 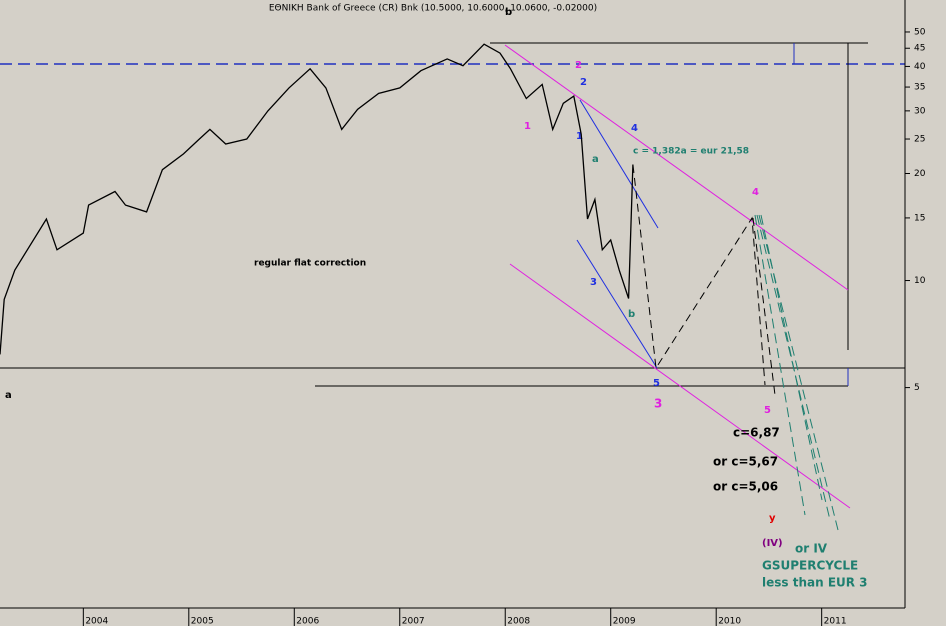 What do you see at coordinates (920, 281) in the screenshot?
I see `y-tick-label: 10` at bounding box center [920, 281].